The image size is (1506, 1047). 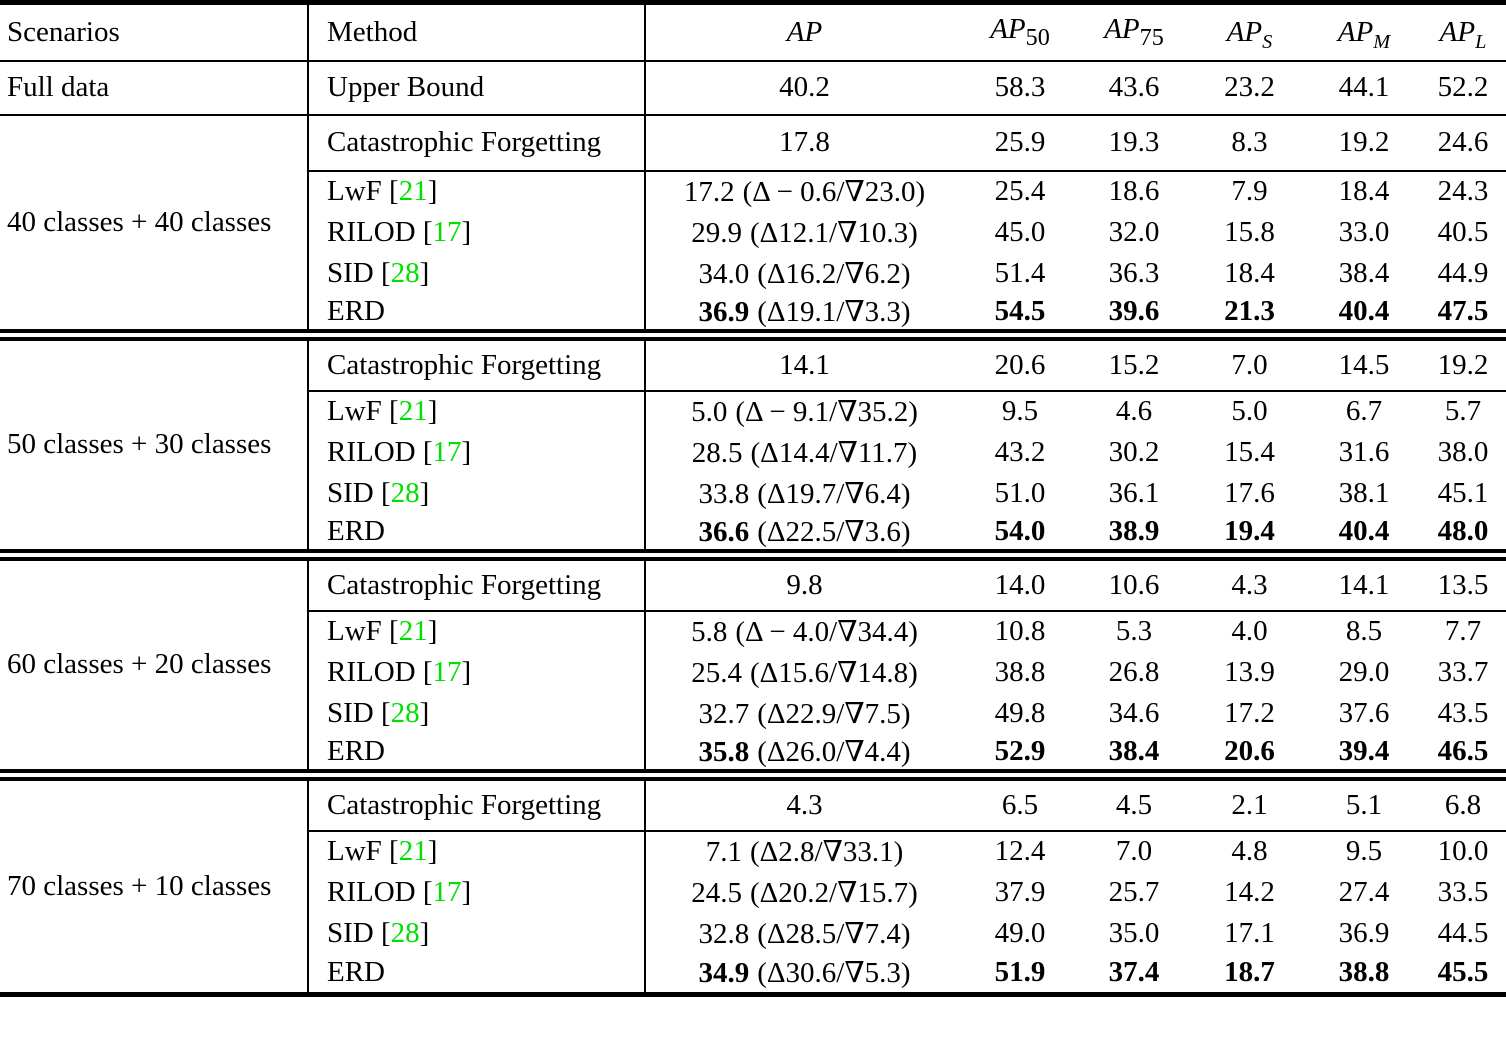 I want to click on method-name: SID, so click(x=350, y=932).